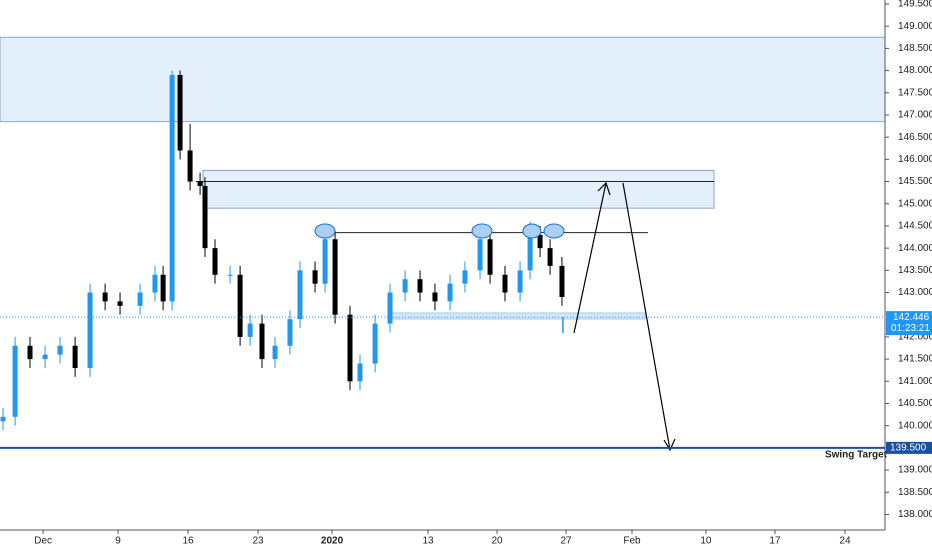  I want to click on markers, so click(439, 231).